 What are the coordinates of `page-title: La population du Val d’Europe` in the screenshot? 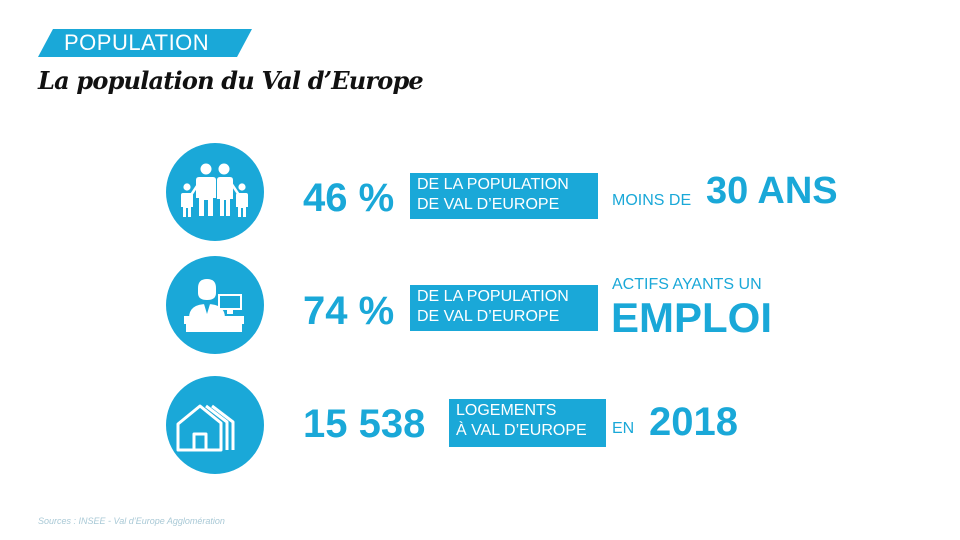 It's located at (231, 80).